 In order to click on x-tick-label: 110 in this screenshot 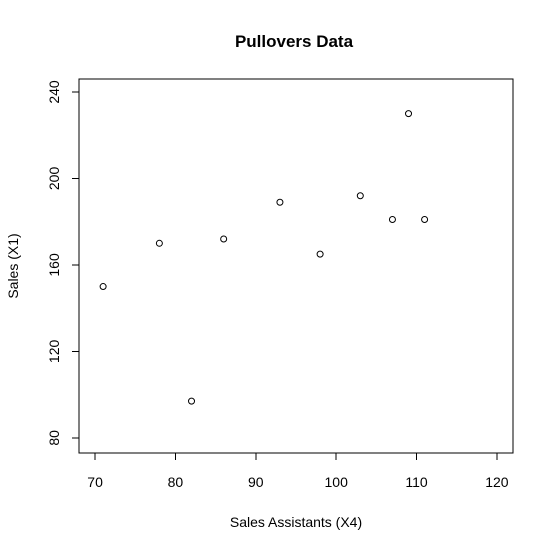, I will do `click(416, 482)`.